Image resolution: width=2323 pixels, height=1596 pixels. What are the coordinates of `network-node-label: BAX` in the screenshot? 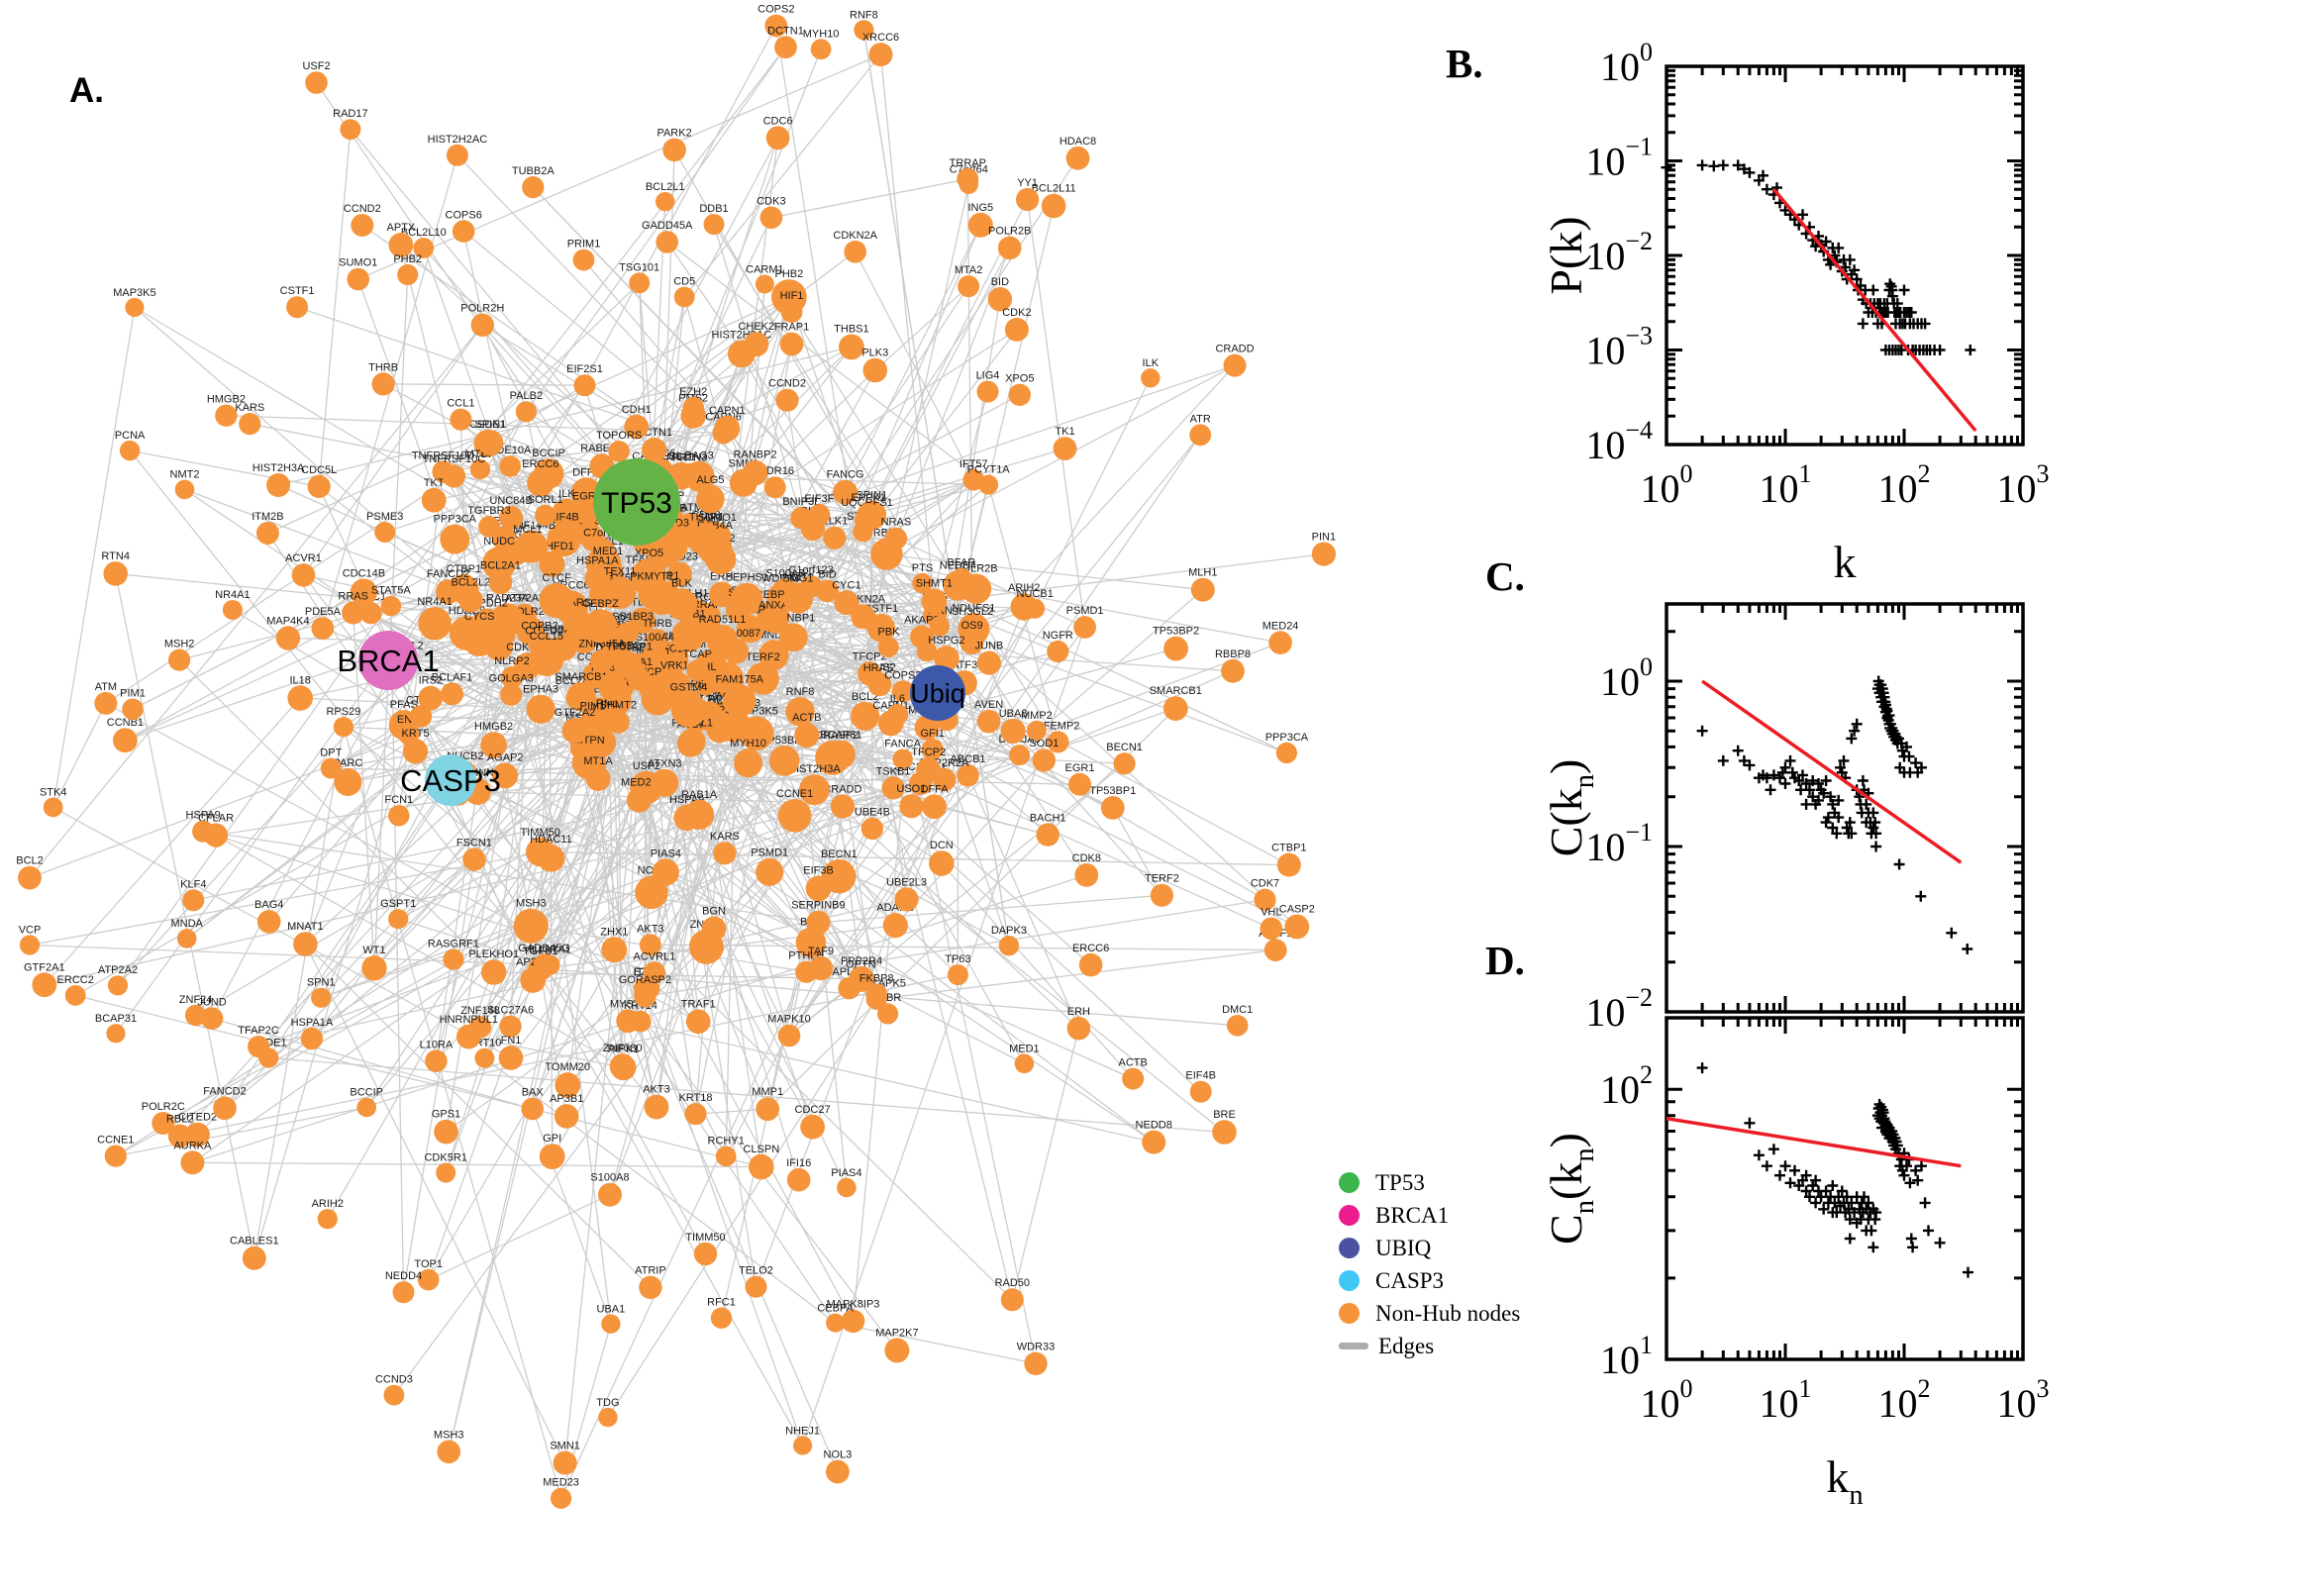 It's located at (533, 1093).